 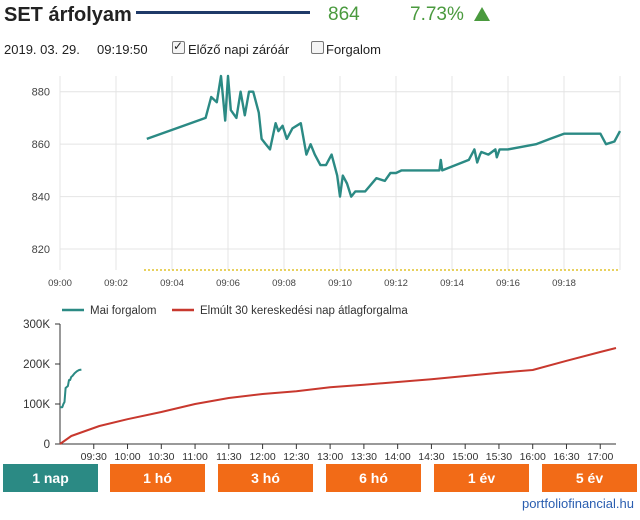 What do you see at coordinates (122, 49) in the screenshot?
I see `quote-time: 09:19:50` at bounding box center [122, 49].